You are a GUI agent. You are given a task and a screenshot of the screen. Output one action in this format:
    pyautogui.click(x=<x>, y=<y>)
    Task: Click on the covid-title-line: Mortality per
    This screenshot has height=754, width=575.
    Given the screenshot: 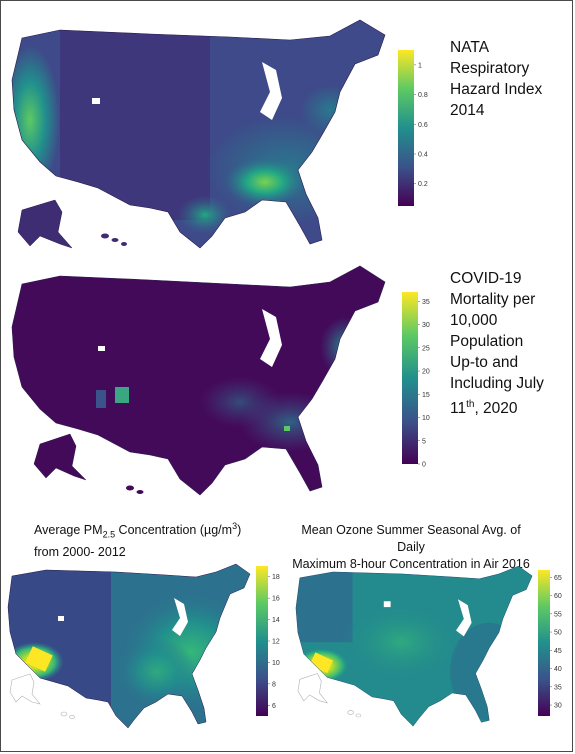 What is the action you would take?
    pyautogui.click(x=493, y=299)
    